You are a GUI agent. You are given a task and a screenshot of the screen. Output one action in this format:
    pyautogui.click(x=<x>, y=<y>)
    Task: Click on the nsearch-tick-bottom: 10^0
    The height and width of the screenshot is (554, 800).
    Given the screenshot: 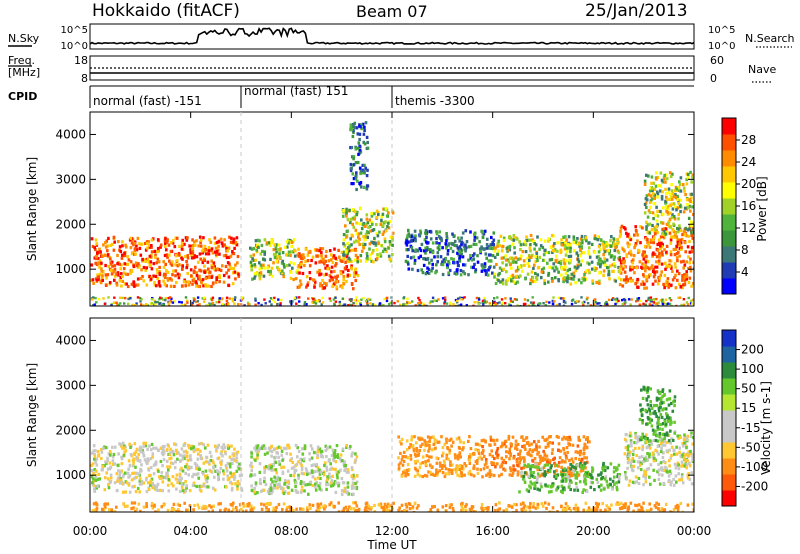 What is the action you would take?
    pyautogui.click(x=721, y=46)
    